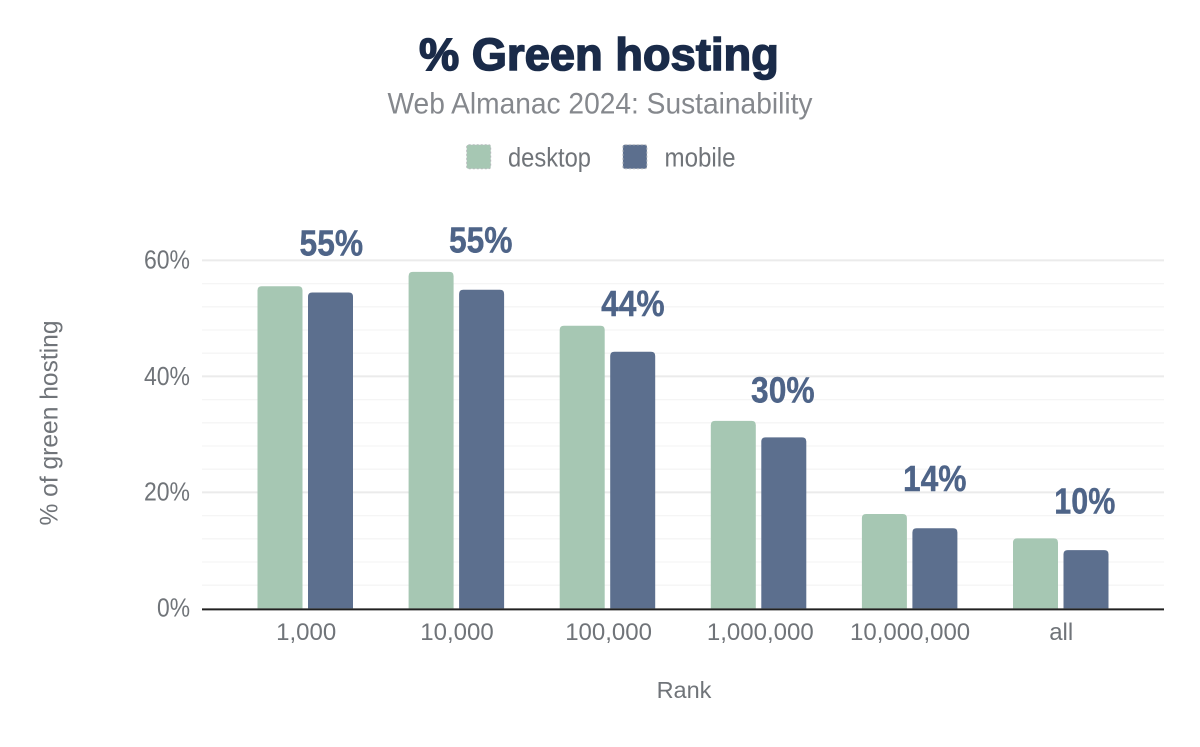 The width and height of the screenshot is (1200, 747). What do you see at coordinates (173, 609) in the screenshot?
I see `svg-text: 0%` at bounding box center [173, 609].